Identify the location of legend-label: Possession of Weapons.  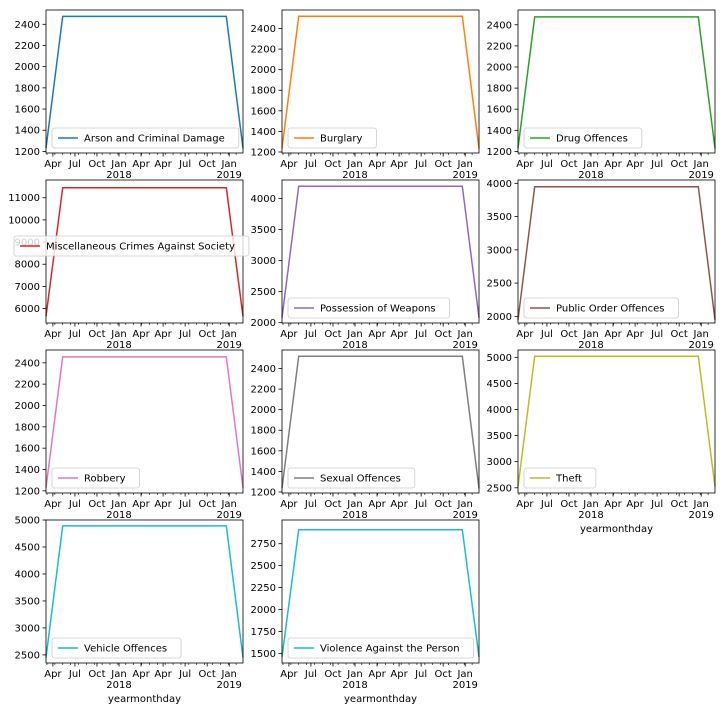
(378, 309).